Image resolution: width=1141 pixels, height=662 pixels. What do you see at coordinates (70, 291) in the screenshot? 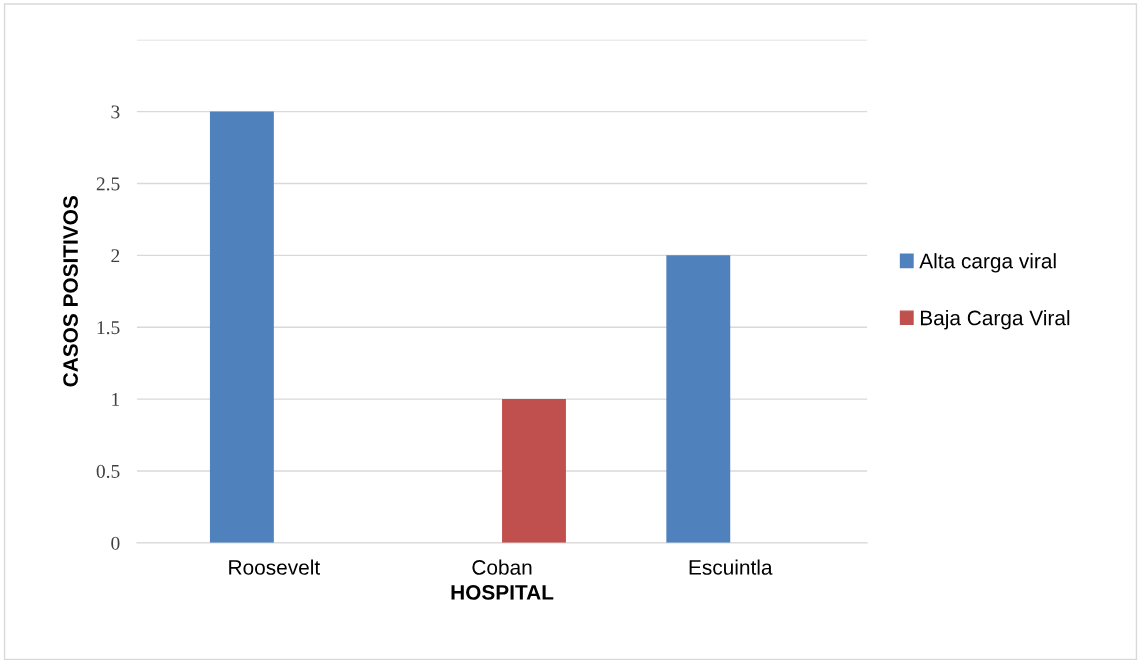
I see `y-axis-title: CASOS POSITIVOS` at bounding box center [70, 291].